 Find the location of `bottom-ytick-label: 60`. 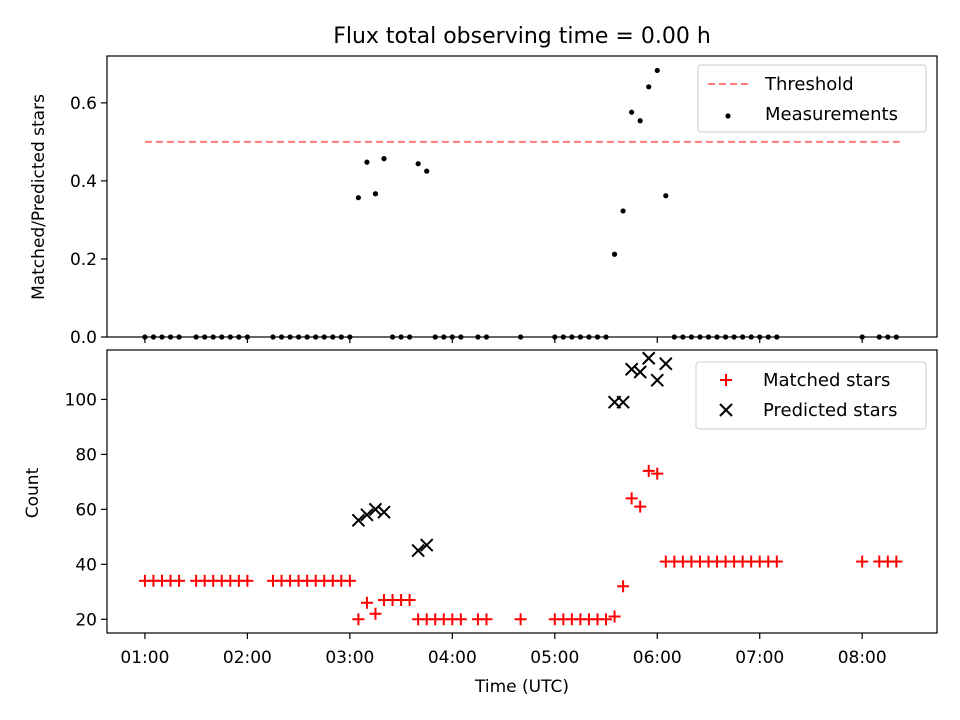

bottom-ytick-label: 60 is located at coordinates (86, 510).